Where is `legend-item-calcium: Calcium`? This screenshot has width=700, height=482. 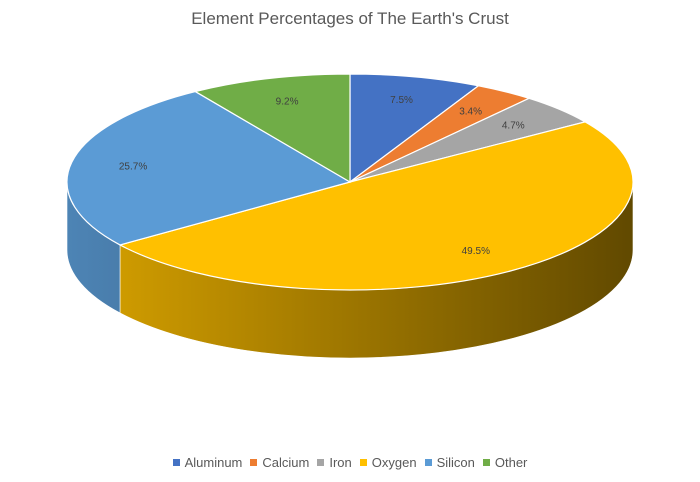 legend-item-calcium: Calcium is located at coordinates (279, 462).